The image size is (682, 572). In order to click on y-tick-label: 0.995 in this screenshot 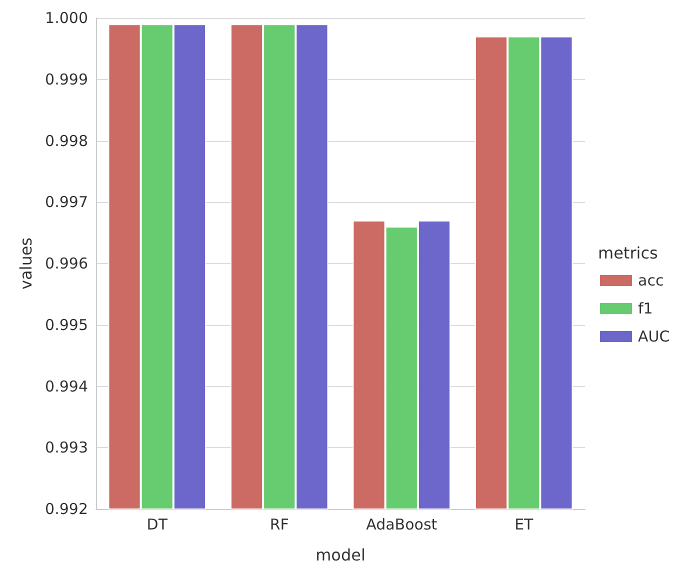, I will do `click(66, 325)`.